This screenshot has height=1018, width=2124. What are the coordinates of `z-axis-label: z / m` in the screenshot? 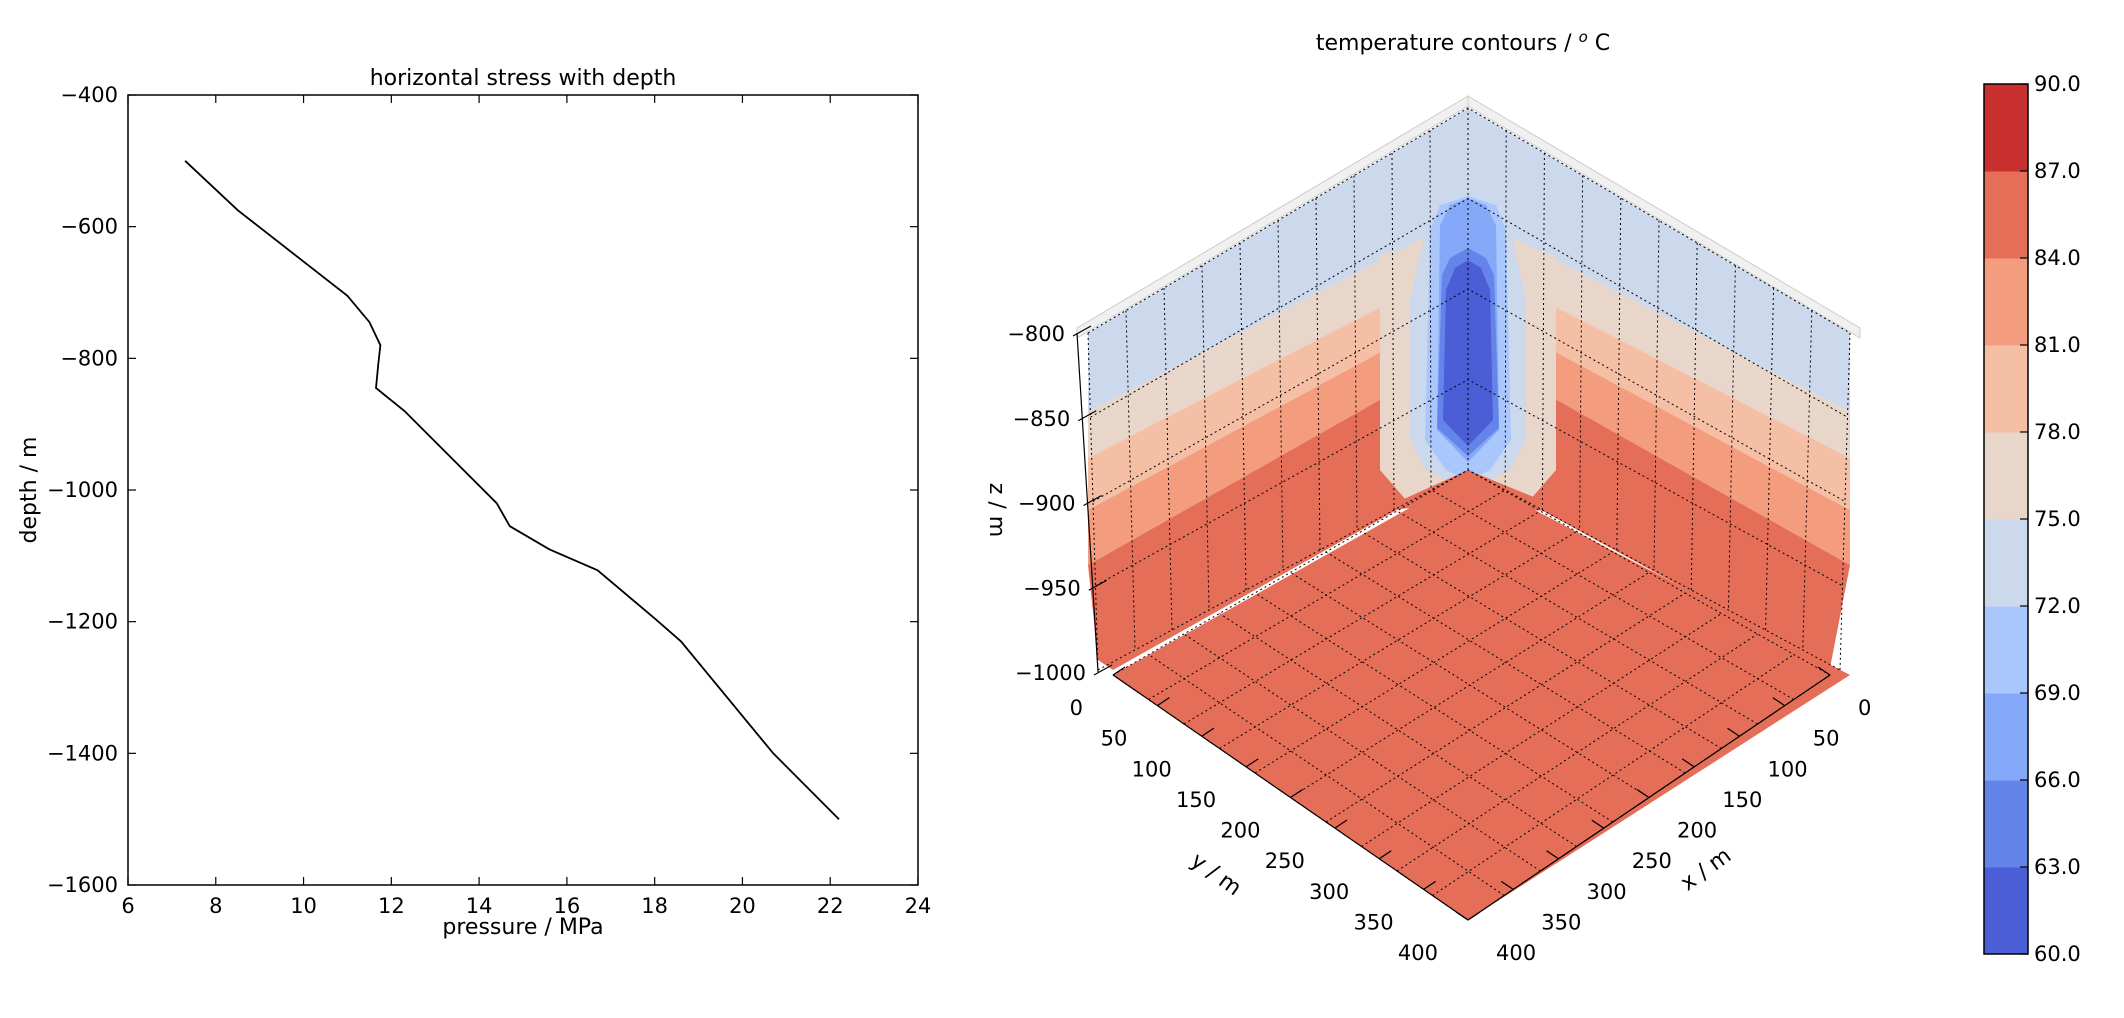 It's located at (996, 510).